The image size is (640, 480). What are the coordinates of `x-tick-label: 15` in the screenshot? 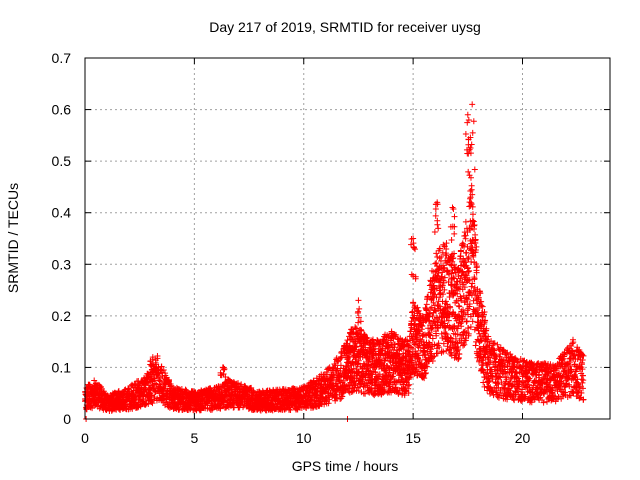 It's located at (413, 438).